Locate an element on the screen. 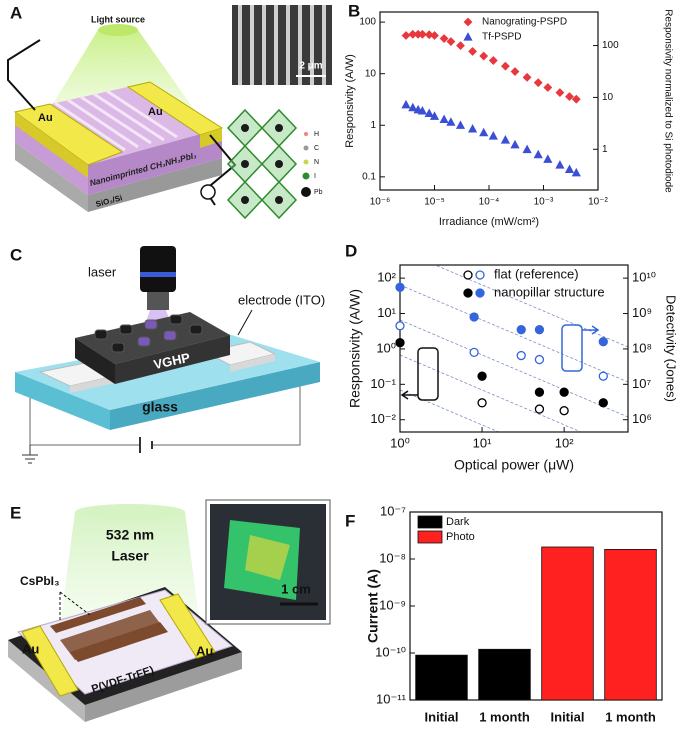 The width and height of the screenshot is (680, 737). y-tick-label: 10⁻² is located at coordinates (383, 418).